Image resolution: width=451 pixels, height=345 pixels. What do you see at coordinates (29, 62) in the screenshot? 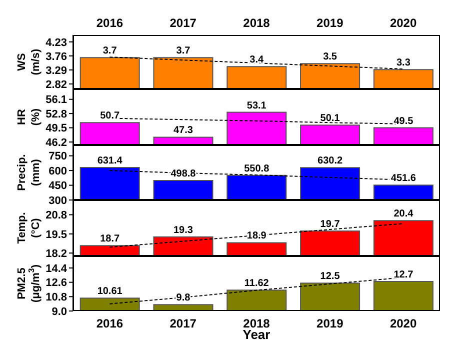
I see `y-axis-title: WS (m/s)` at bounding box center [29, 62].